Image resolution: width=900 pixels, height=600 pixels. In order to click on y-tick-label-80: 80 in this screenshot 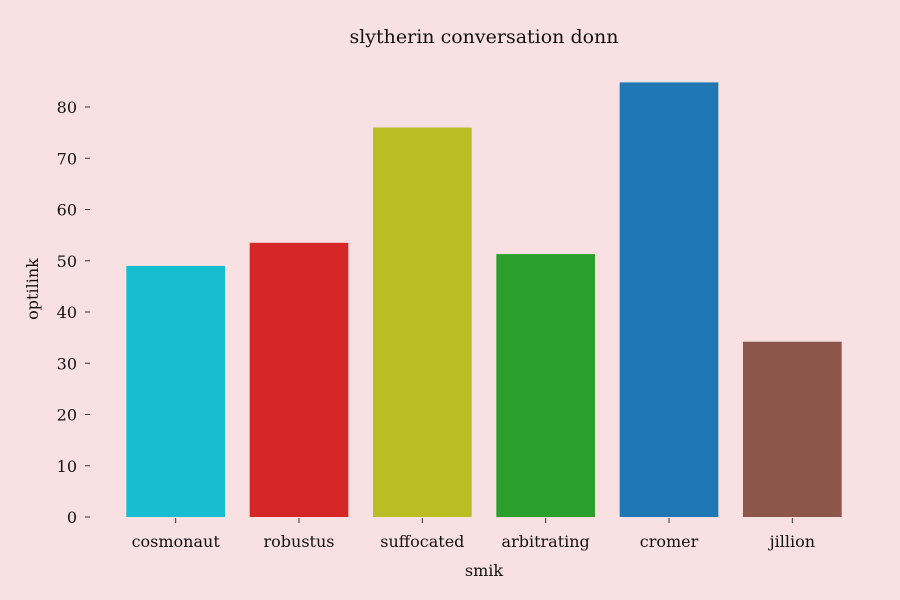, I will do `click(67, 107)`.